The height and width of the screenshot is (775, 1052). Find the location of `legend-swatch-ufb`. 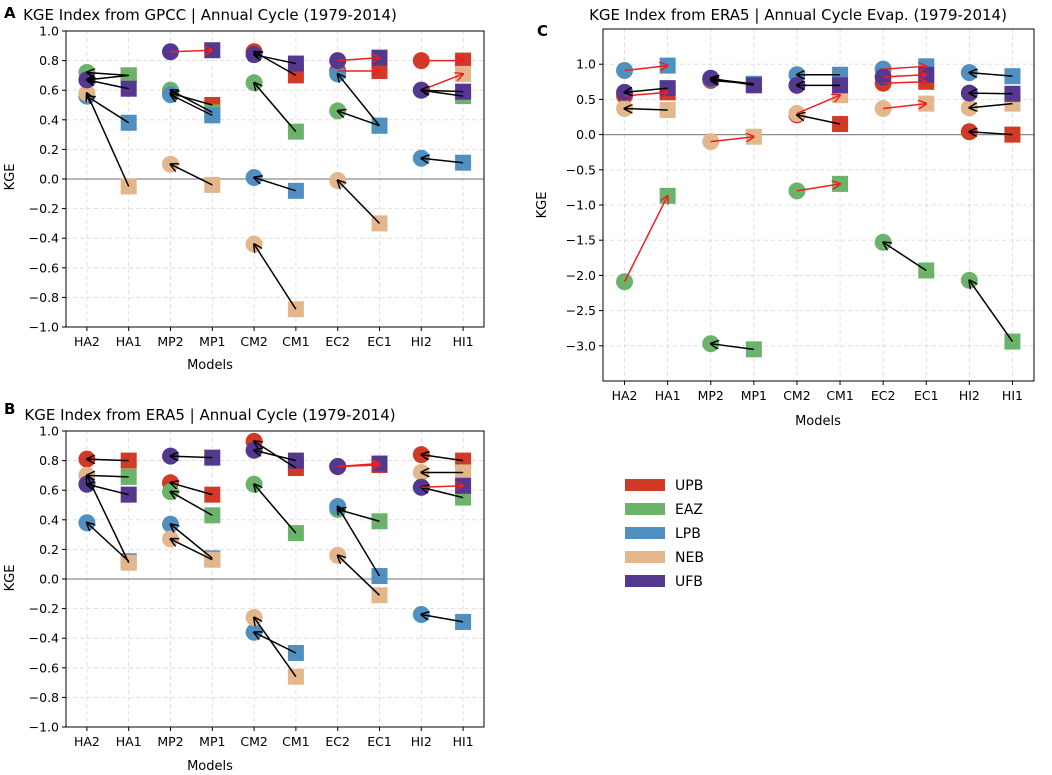

legend-swatch-ufb is located at coordinates (645, 581).